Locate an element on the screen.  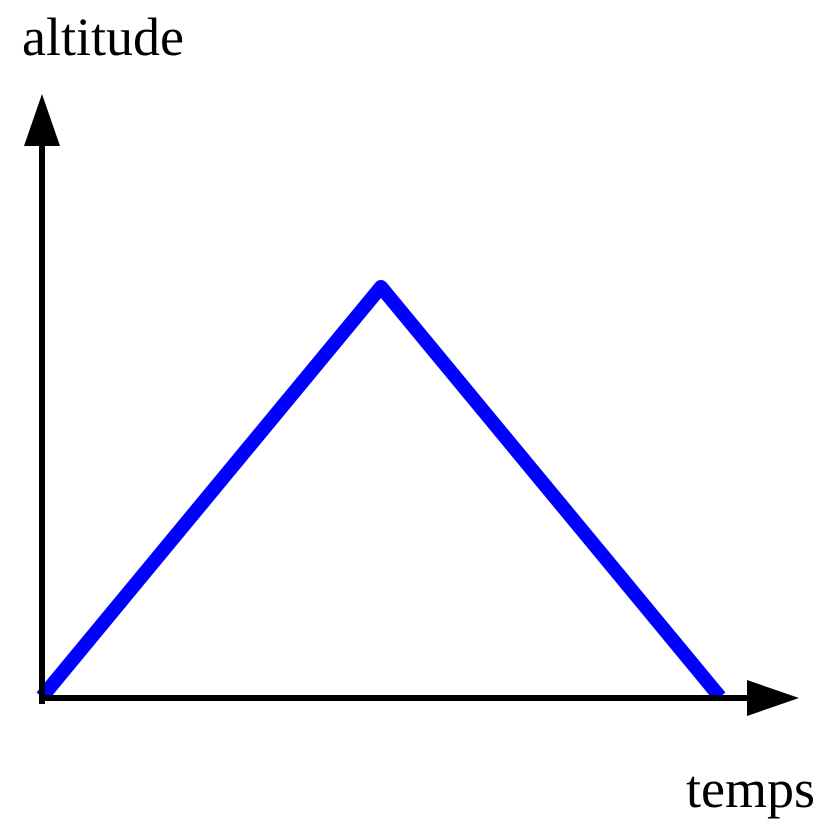
x-axis-title: temps is located at coordinates (750, 789).